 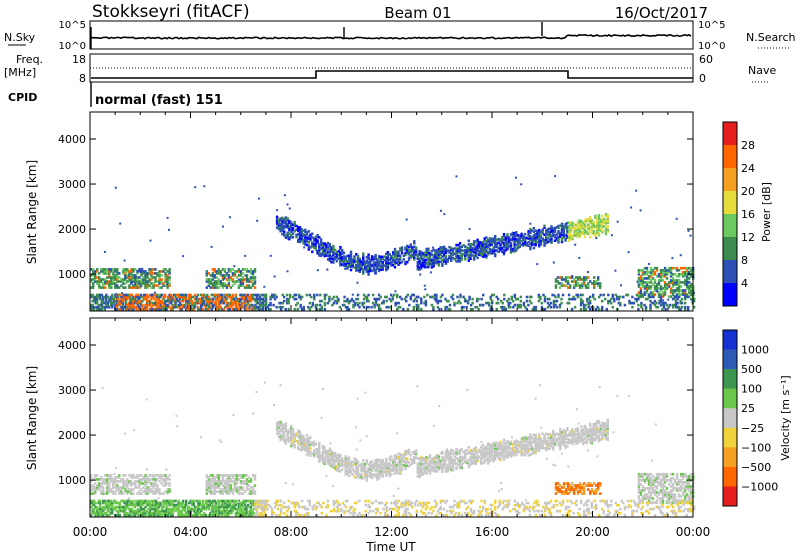 What do you see at coordinates (661, 13) in the screenshot?
I see `date-title: 16/Oct/2017` at bounding box center [661, 13].